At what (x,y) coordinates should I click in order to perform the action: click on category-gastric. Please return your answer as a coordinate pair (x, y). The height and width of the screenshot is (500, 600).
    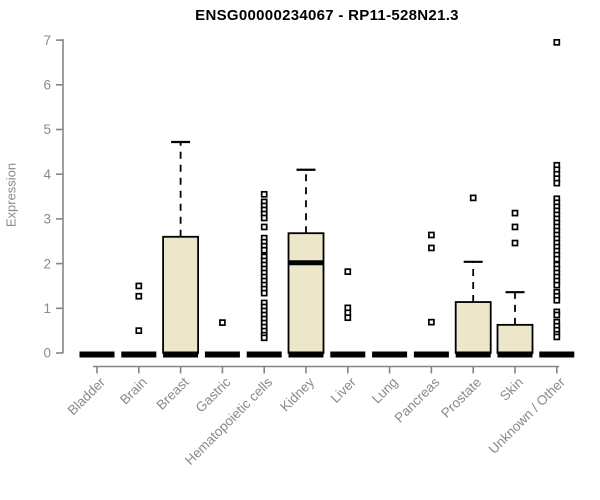
    Looking at the image, I should click on (222, 338).